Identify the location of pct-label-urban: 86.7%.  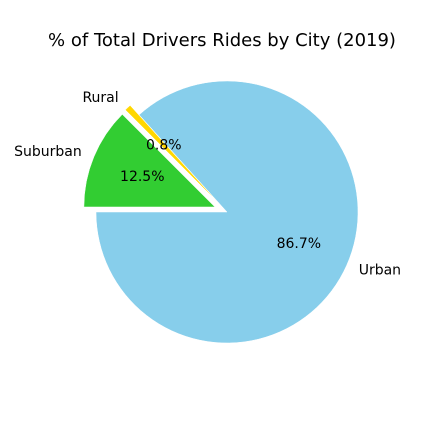
(299, 244).